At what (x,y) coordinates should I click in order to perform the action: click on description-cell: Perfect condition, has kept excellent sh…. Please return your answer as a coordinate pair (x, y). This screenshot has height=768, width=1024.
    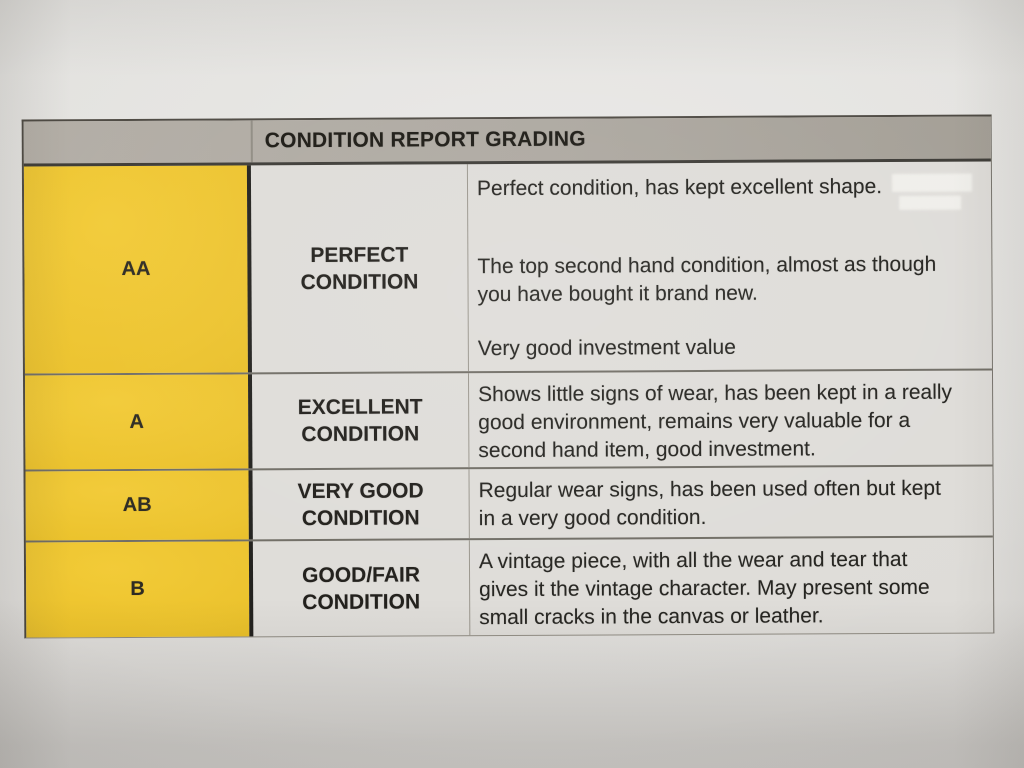
    Looking at the image, I should click on (730, 266).